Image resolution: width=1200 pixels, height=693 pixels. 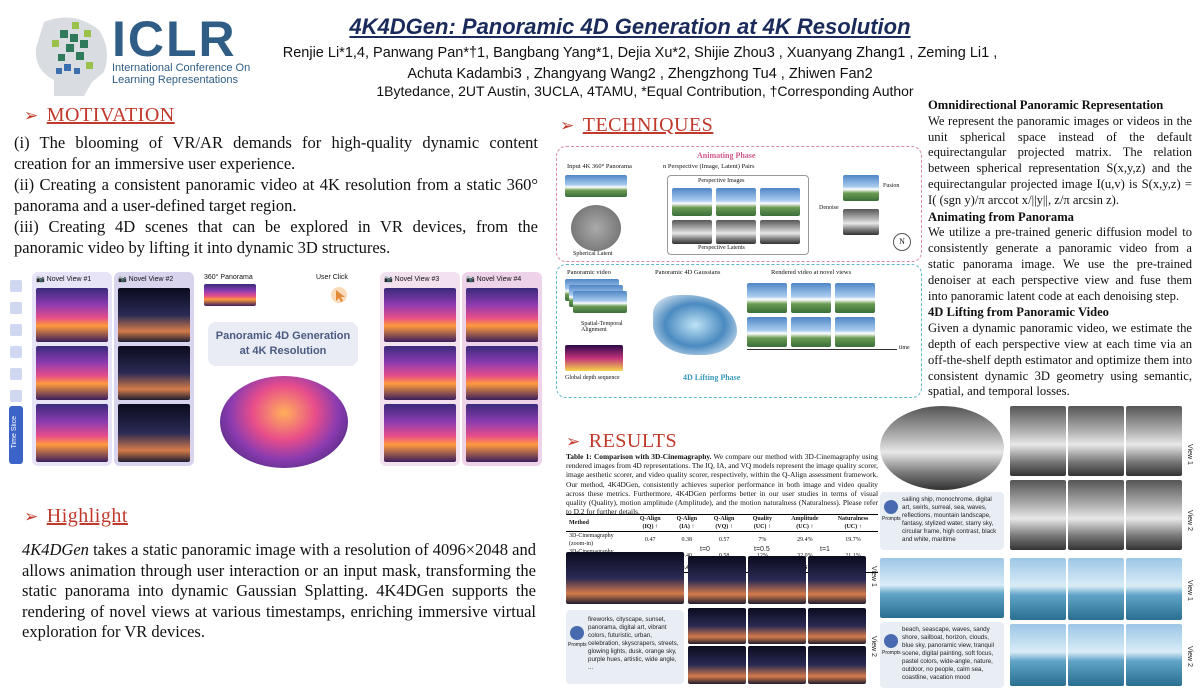 What do you see at coordinates (339, 295) in the screenshot?
I see `cursor-click-icon` at bounding box center [339, 295].